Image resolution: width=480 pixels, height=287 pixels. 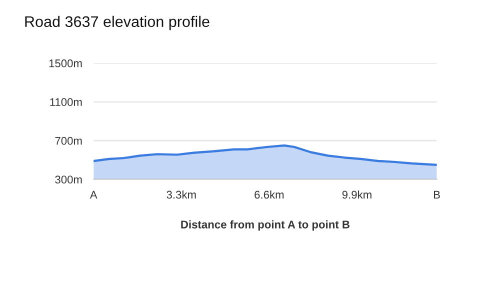 What do you see at coordinates (94, 194) in the screenshot?
I see `x-tick-label: A` at bounding box center [94, 194].